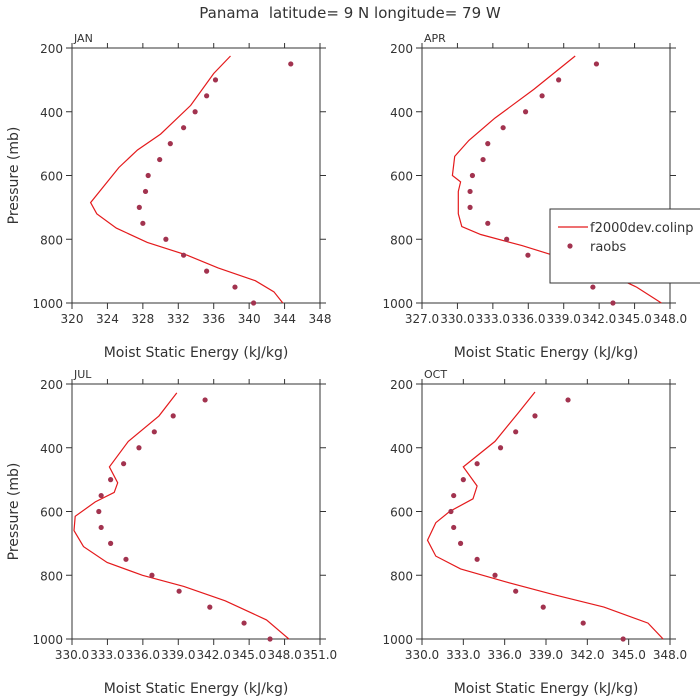 The width and height of the screenshot is (700, 700). I want to click on x-tick-label: 348, so click(320, 319).